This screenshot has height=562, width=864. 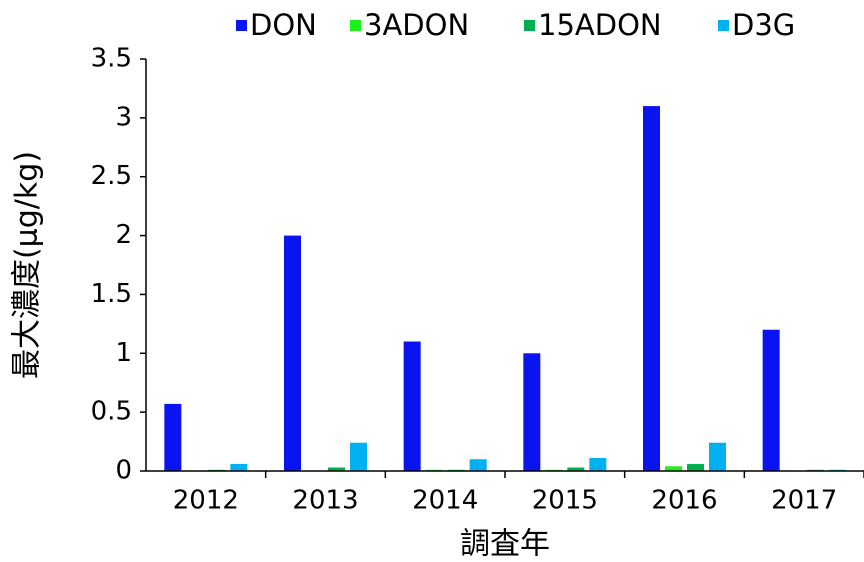 I want to click on x-tick-label: 2015, so click(x=565, y=501).